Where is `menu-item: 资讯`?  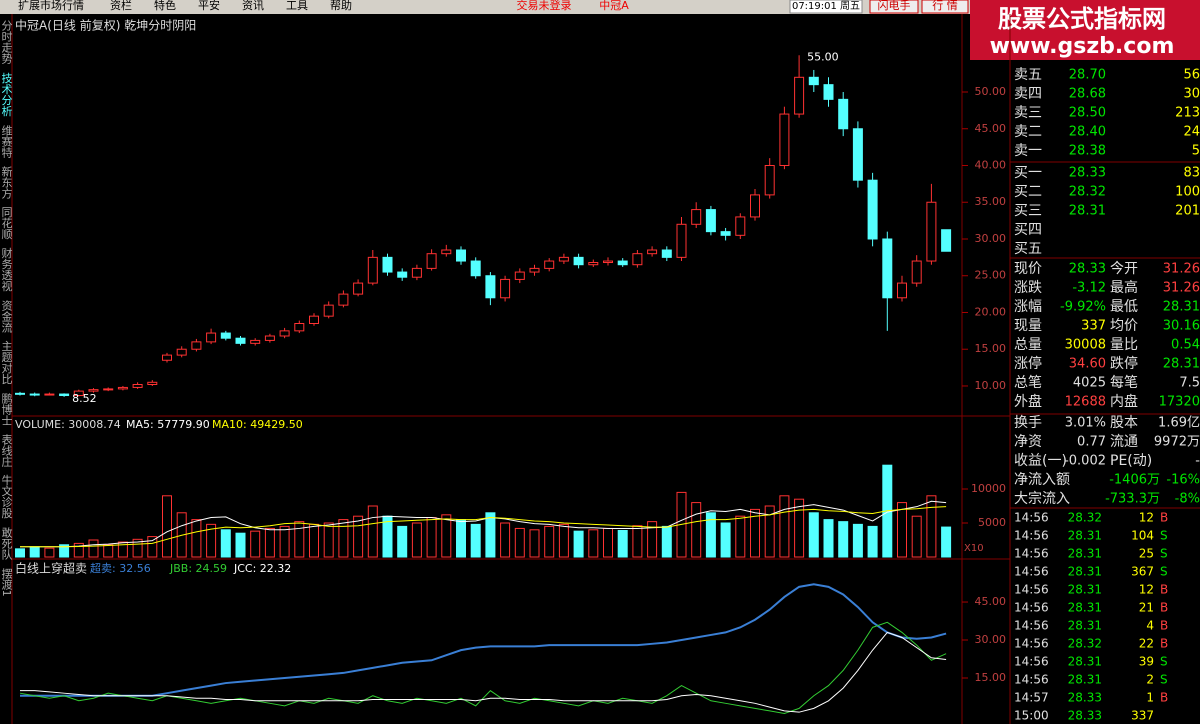
menu-item: 资讯 is located at coordinates (253, 6).